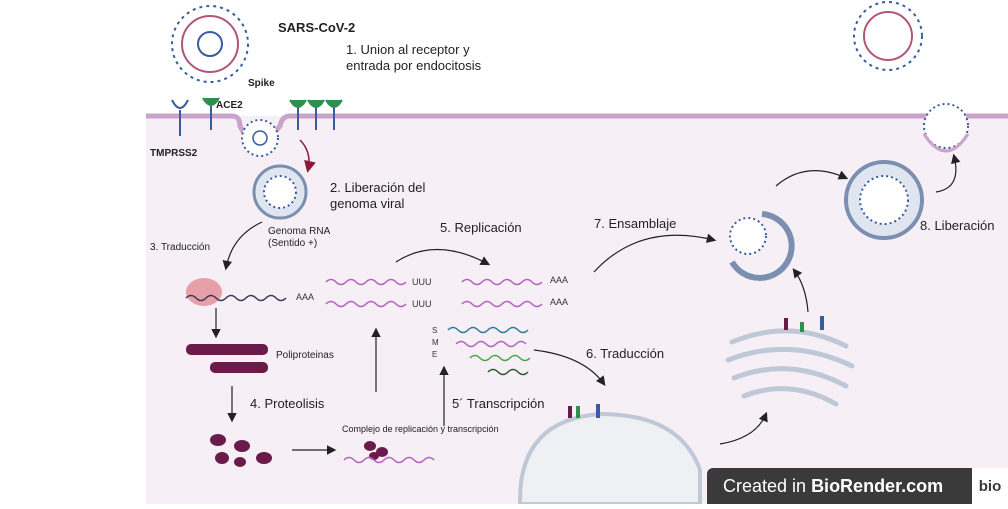 Image resolution: width=1008 pixels, height=509 pixels. Describe the element at coordinates (227, 349) in the screenshot. I see `polyprotein-long` at that location.